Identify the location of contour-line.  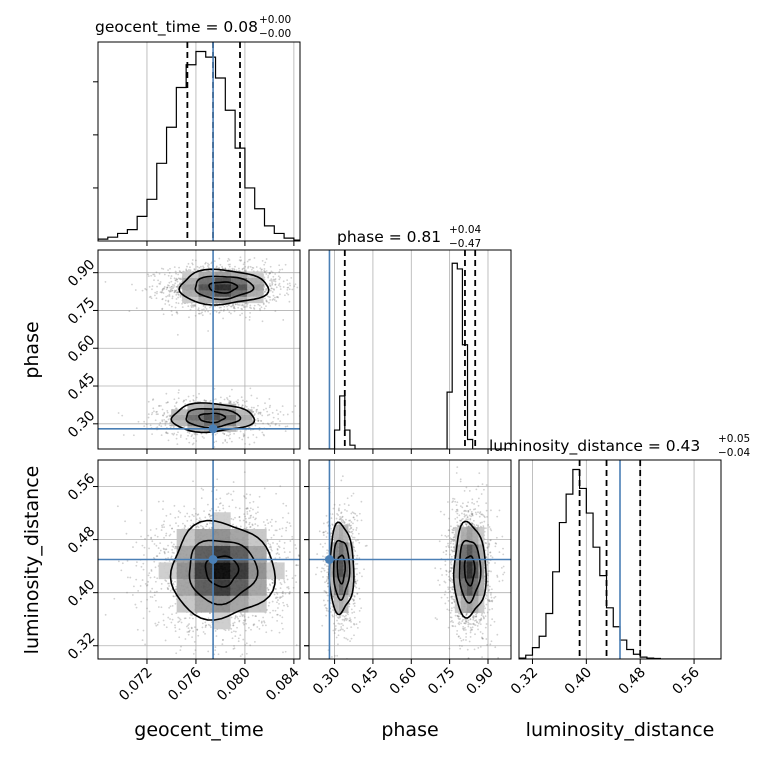
(213, 418).